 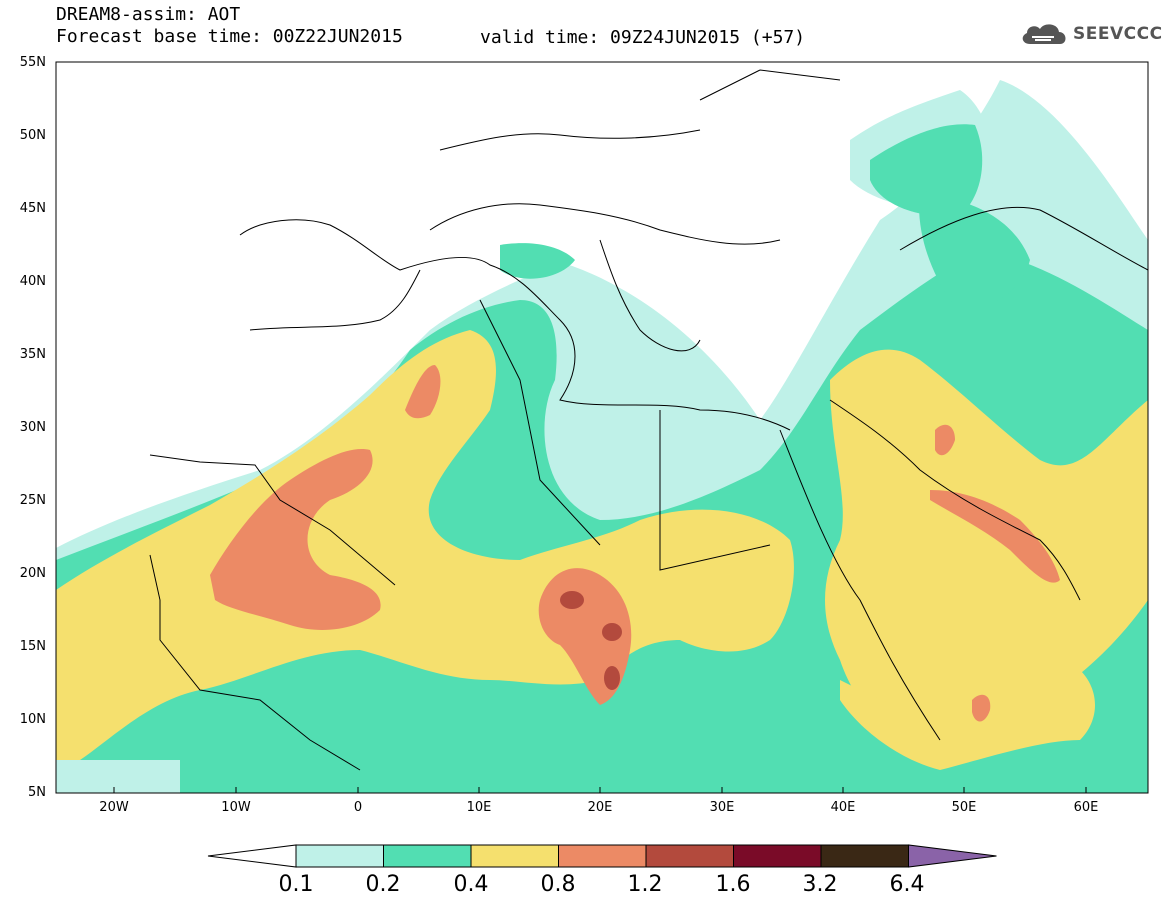 I want to click on lat-label-25n: 25N, so click(x=32, y=500).